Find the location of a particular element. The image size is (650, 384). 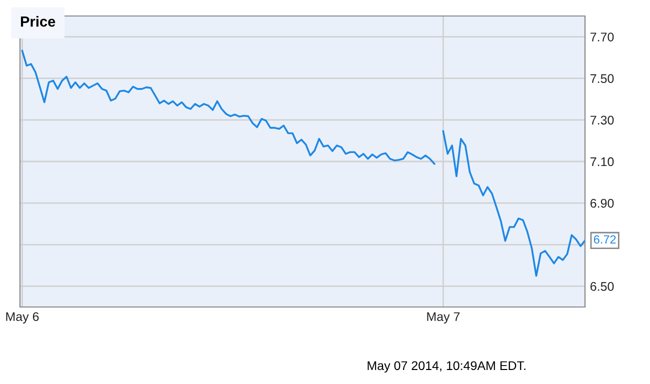

text: May 07 2014, 10:49AM EDT. is located at coordinates (447, 367).